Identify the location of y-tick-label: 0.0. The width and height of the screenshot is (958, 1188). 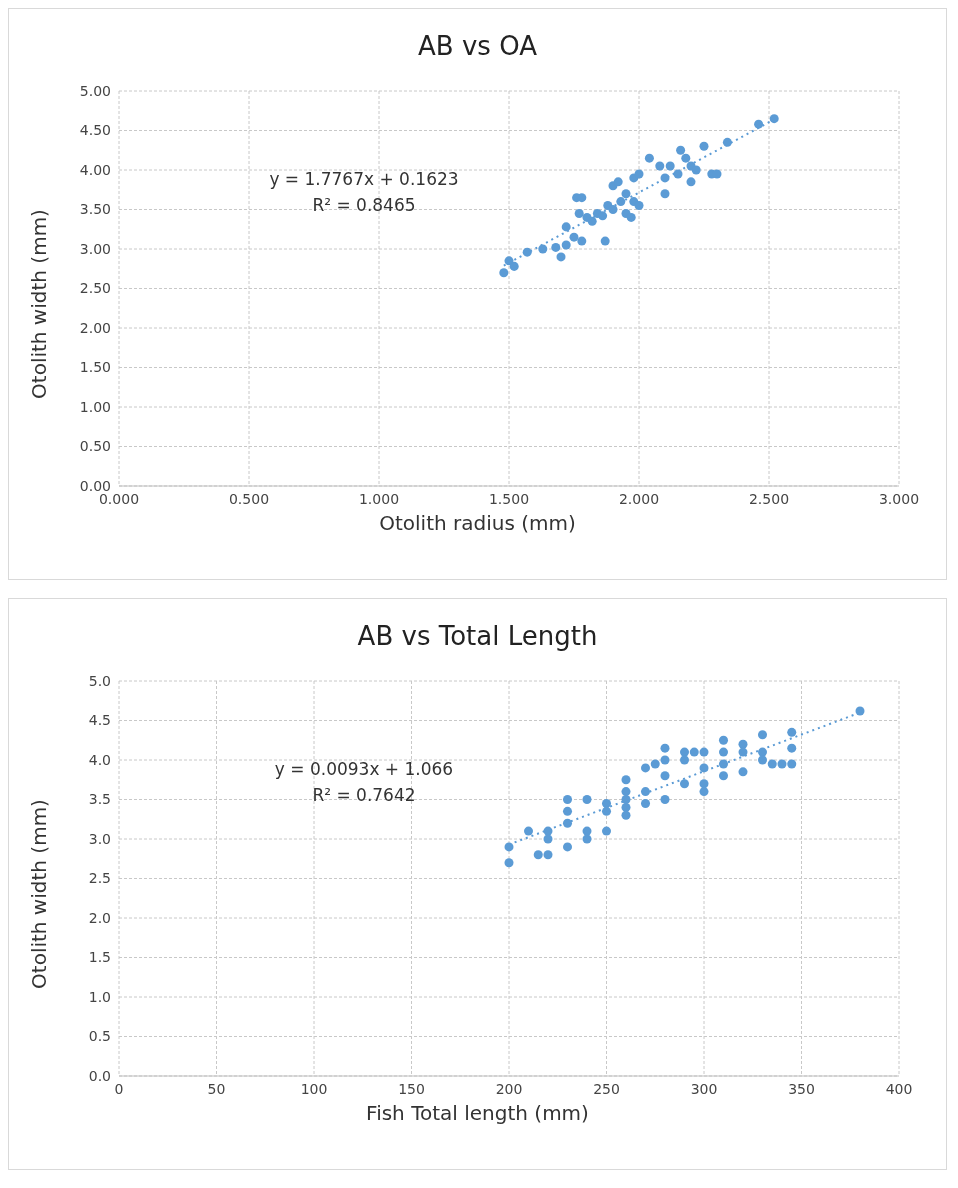
(99, 1075).